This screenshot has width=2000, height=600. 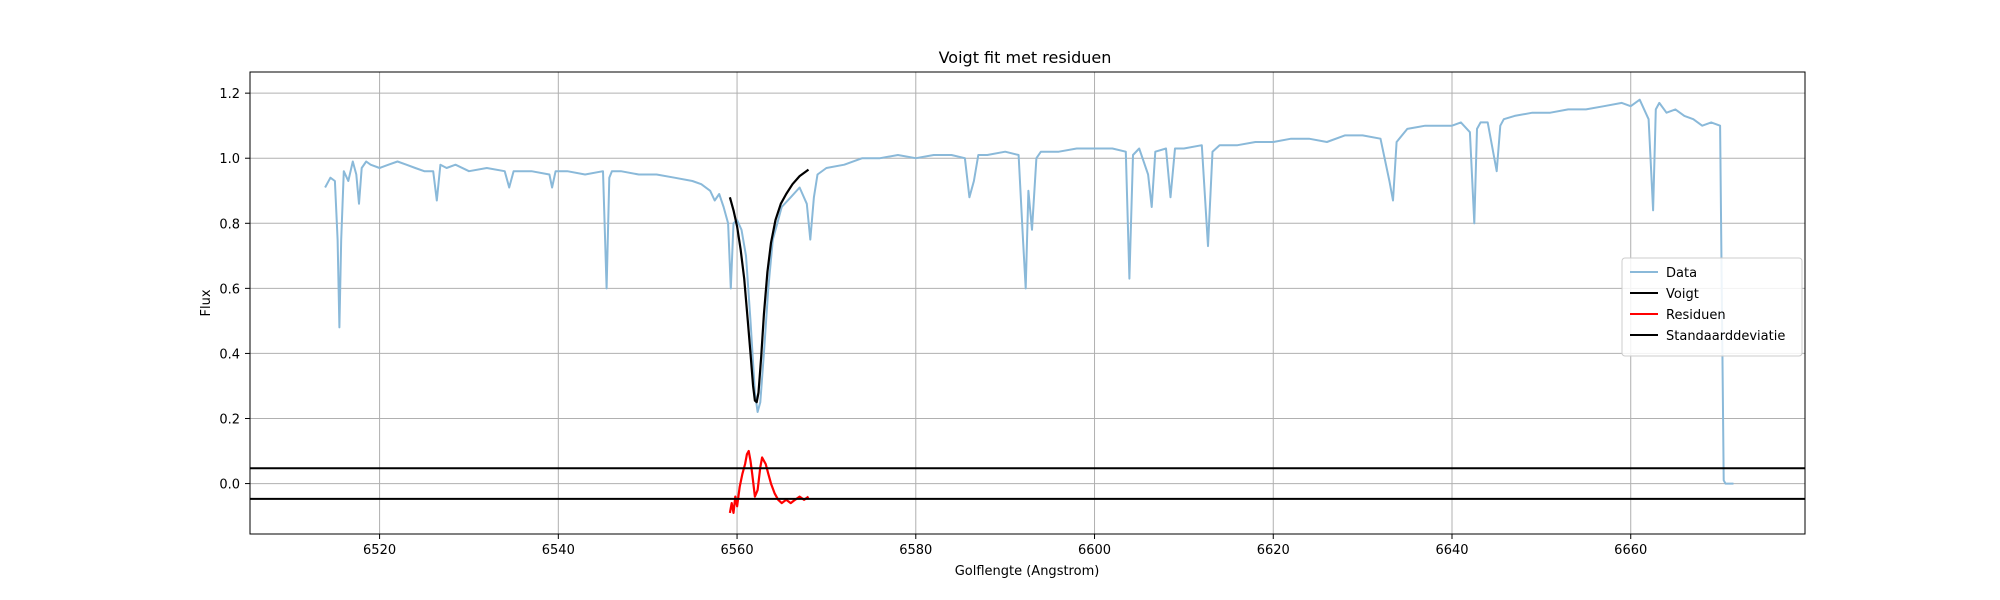 What do you see at coordinates (769, 482) in the screenshot?
I see `series-residuen-line` at bounding box center [769, 482].